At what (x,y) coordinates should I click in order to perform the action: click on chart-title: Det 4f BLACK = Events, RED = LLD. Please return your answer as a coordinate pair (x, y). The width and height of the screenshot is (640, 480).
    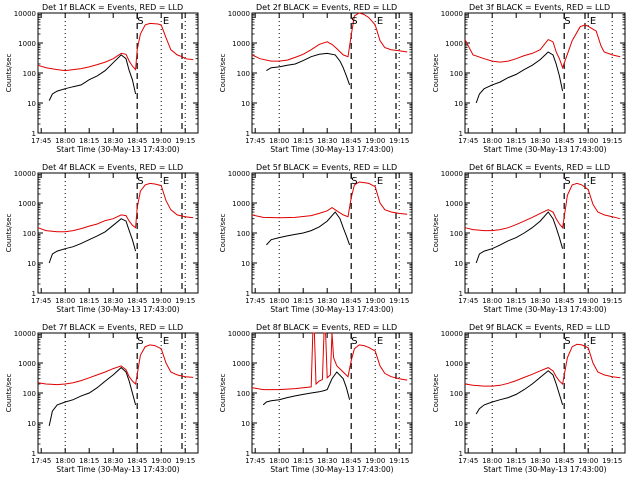
    Looking at the image, I should click on (112, 167).